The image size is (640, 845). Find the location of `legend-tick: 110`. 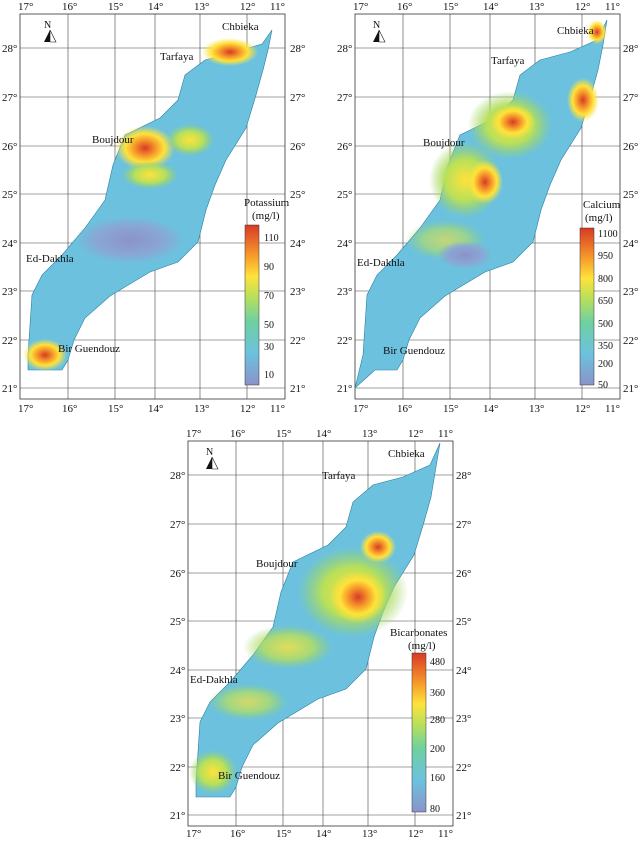

legend-tick: 110 is located at coordinates (271, 238).